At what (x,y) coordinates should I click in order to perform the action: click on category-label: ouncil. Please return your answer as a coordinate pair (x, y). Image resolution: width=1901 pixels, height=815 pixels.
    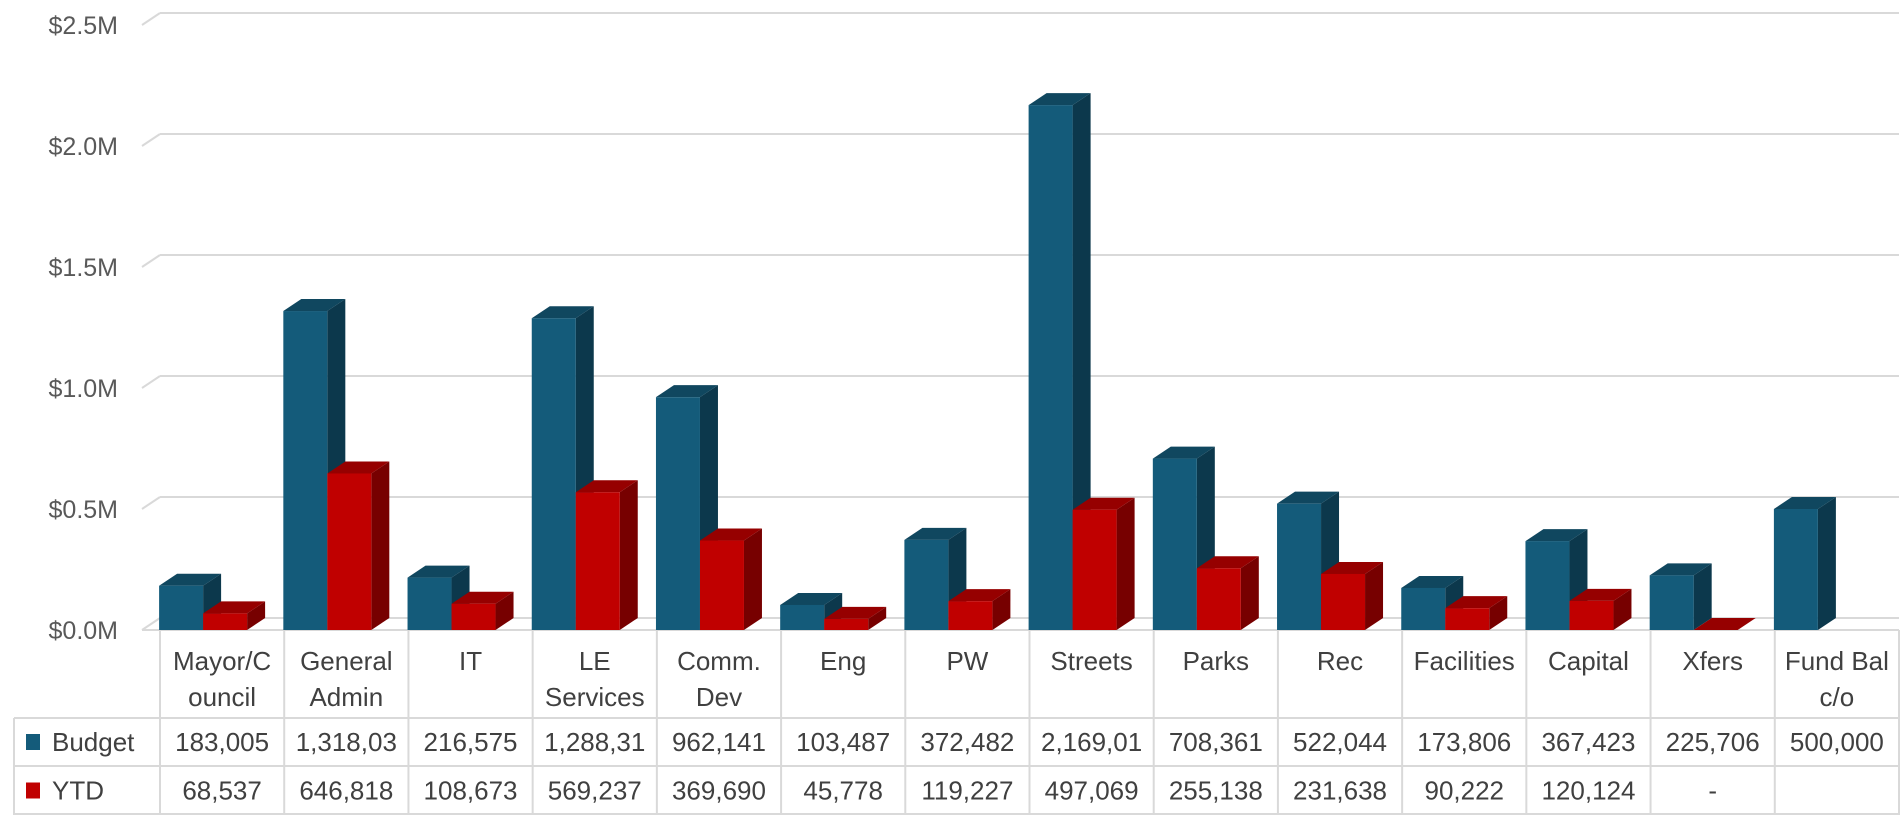
    Looking at the image, I should click on (222, 697).